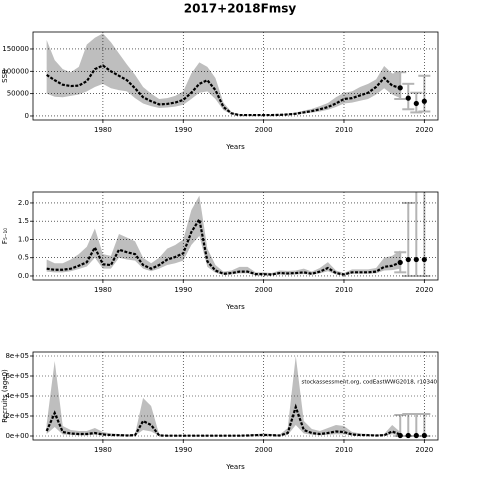  Describe the element at coordinates (17, 356) in the screenshot. I see `y-tick-label: 8e+05` at that location.